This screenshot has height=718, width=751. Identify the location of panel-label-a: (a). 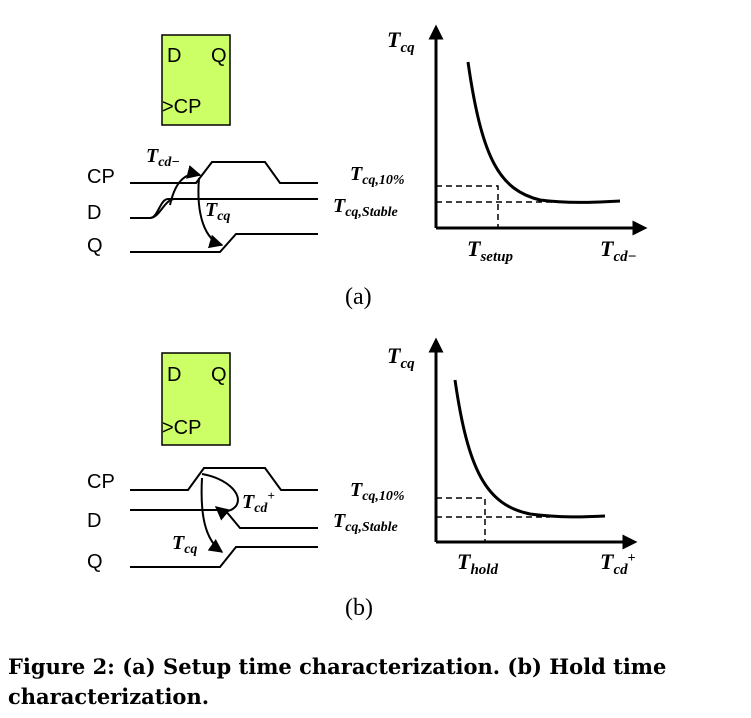
(358, 297).